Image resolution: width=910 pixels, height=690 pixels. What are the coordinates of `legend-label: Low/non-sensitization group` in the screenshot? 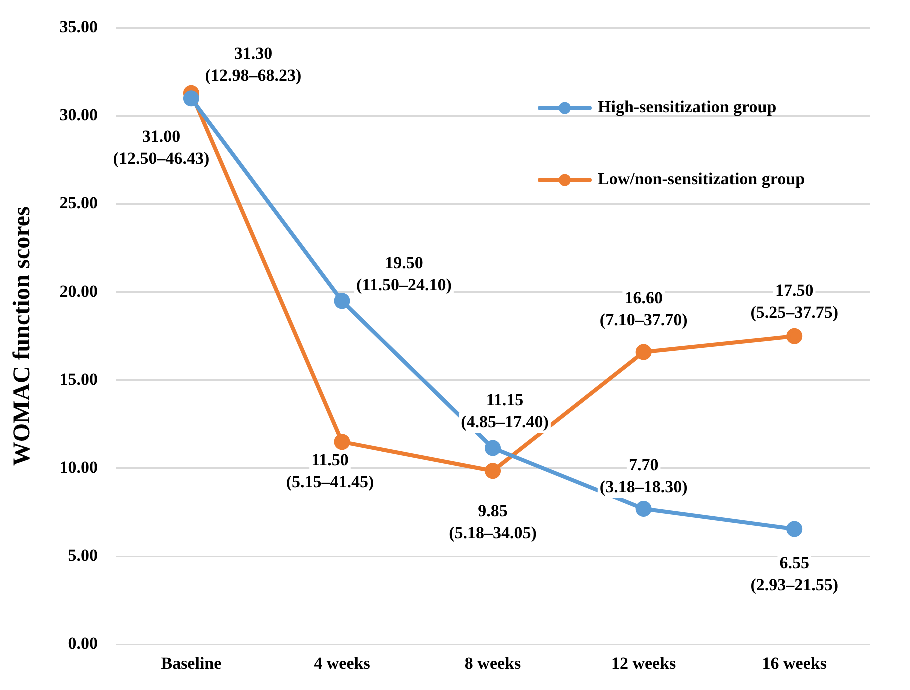 It's located at (702, 179).